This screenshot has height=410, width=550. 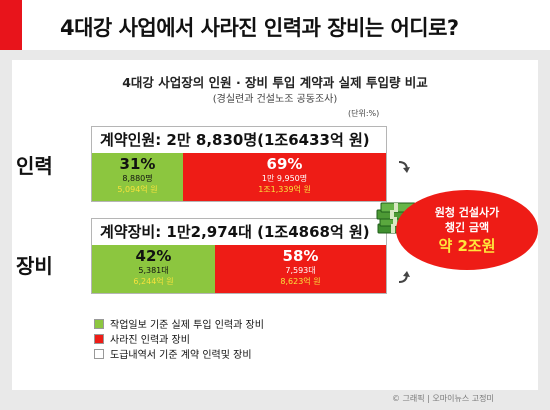 I want to click on bar-segment-manpower-actual: 31% 8,880명 5,094억 원, so click(x=137, y=177).